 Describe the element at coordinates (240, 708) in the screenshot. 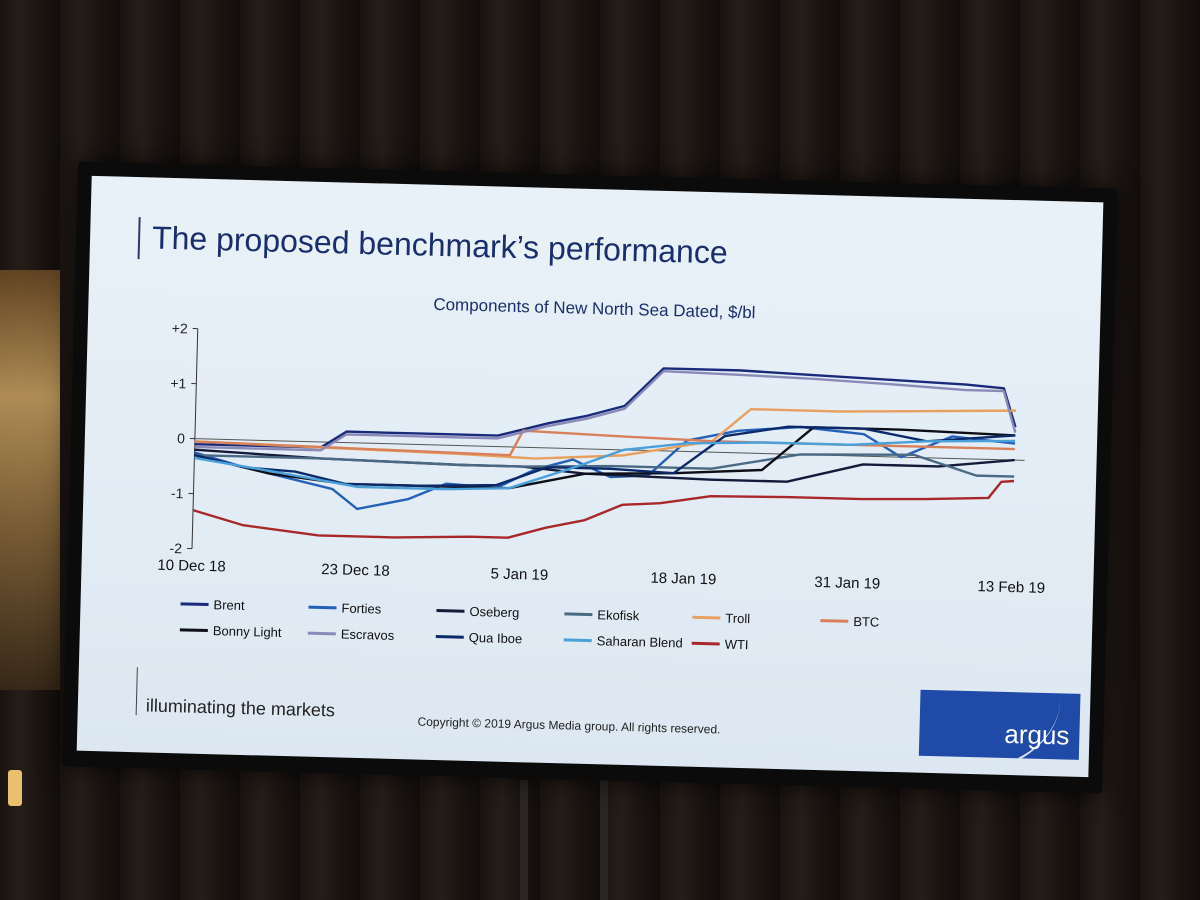

I see `tagline: illuminating the markets` at that location.